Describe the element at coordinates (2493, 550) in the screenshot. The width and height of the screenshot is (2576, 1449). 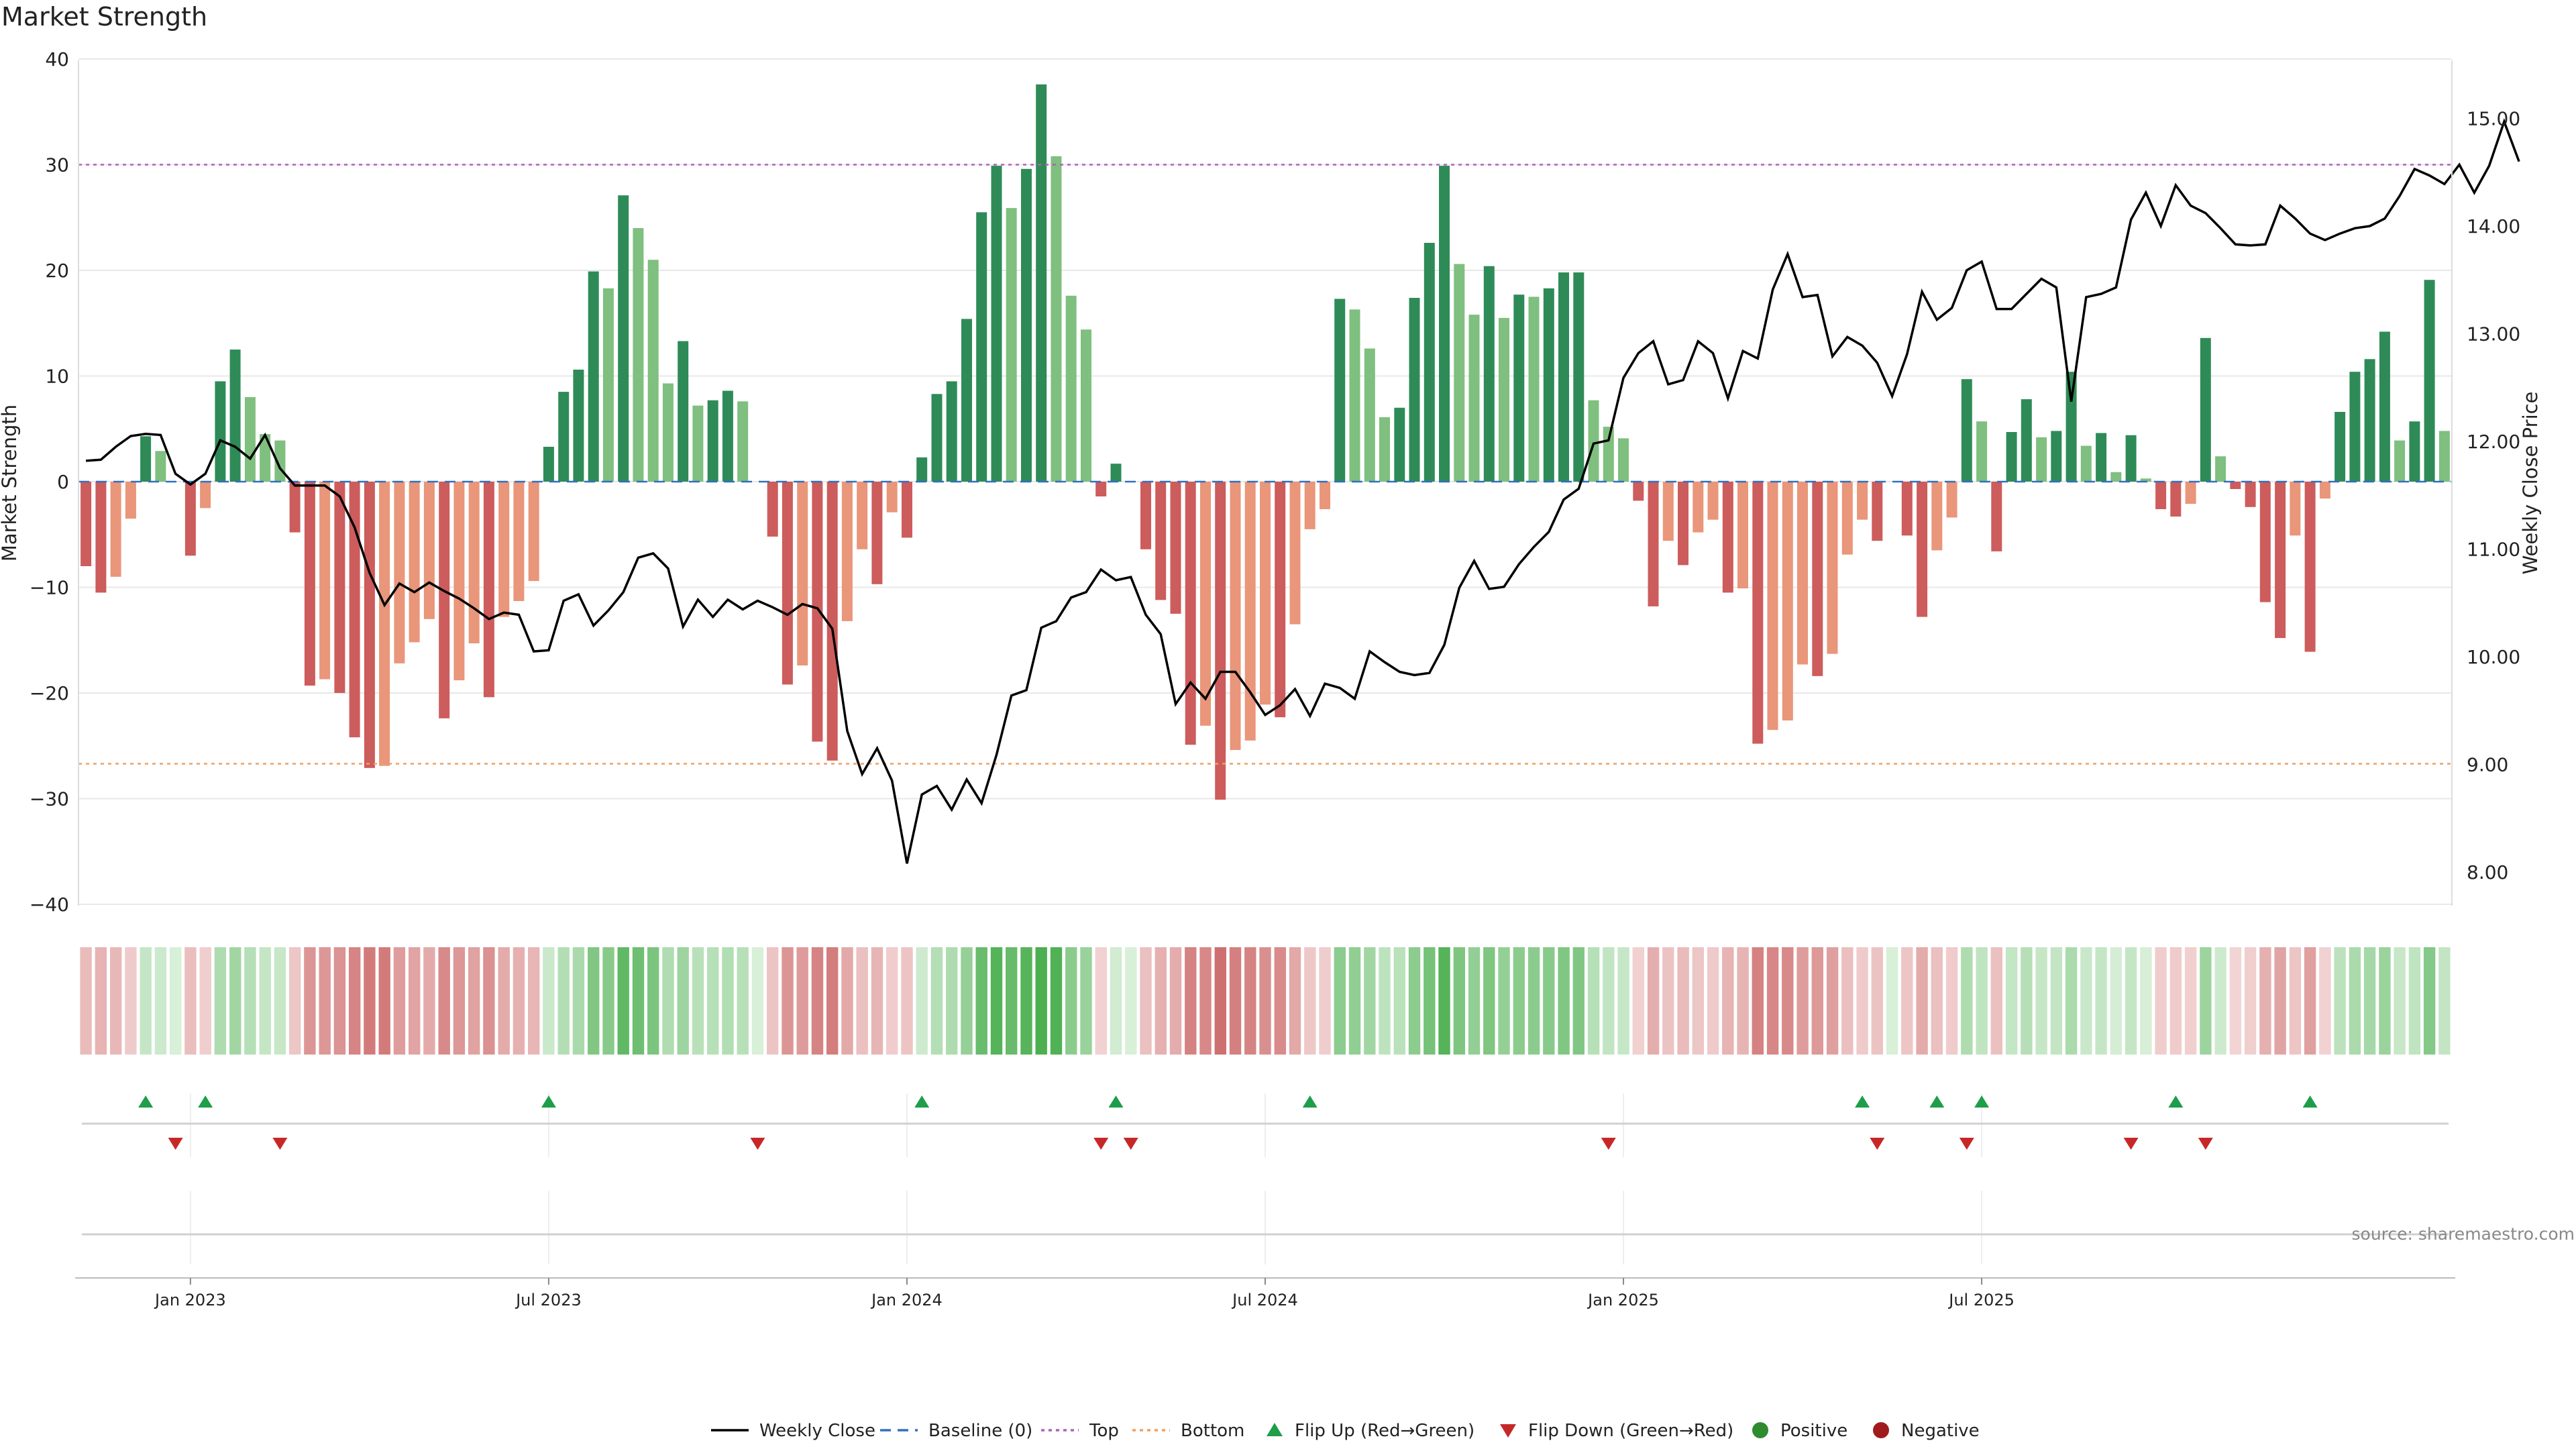
I see `y2-tick-label: 11.00` at that location.